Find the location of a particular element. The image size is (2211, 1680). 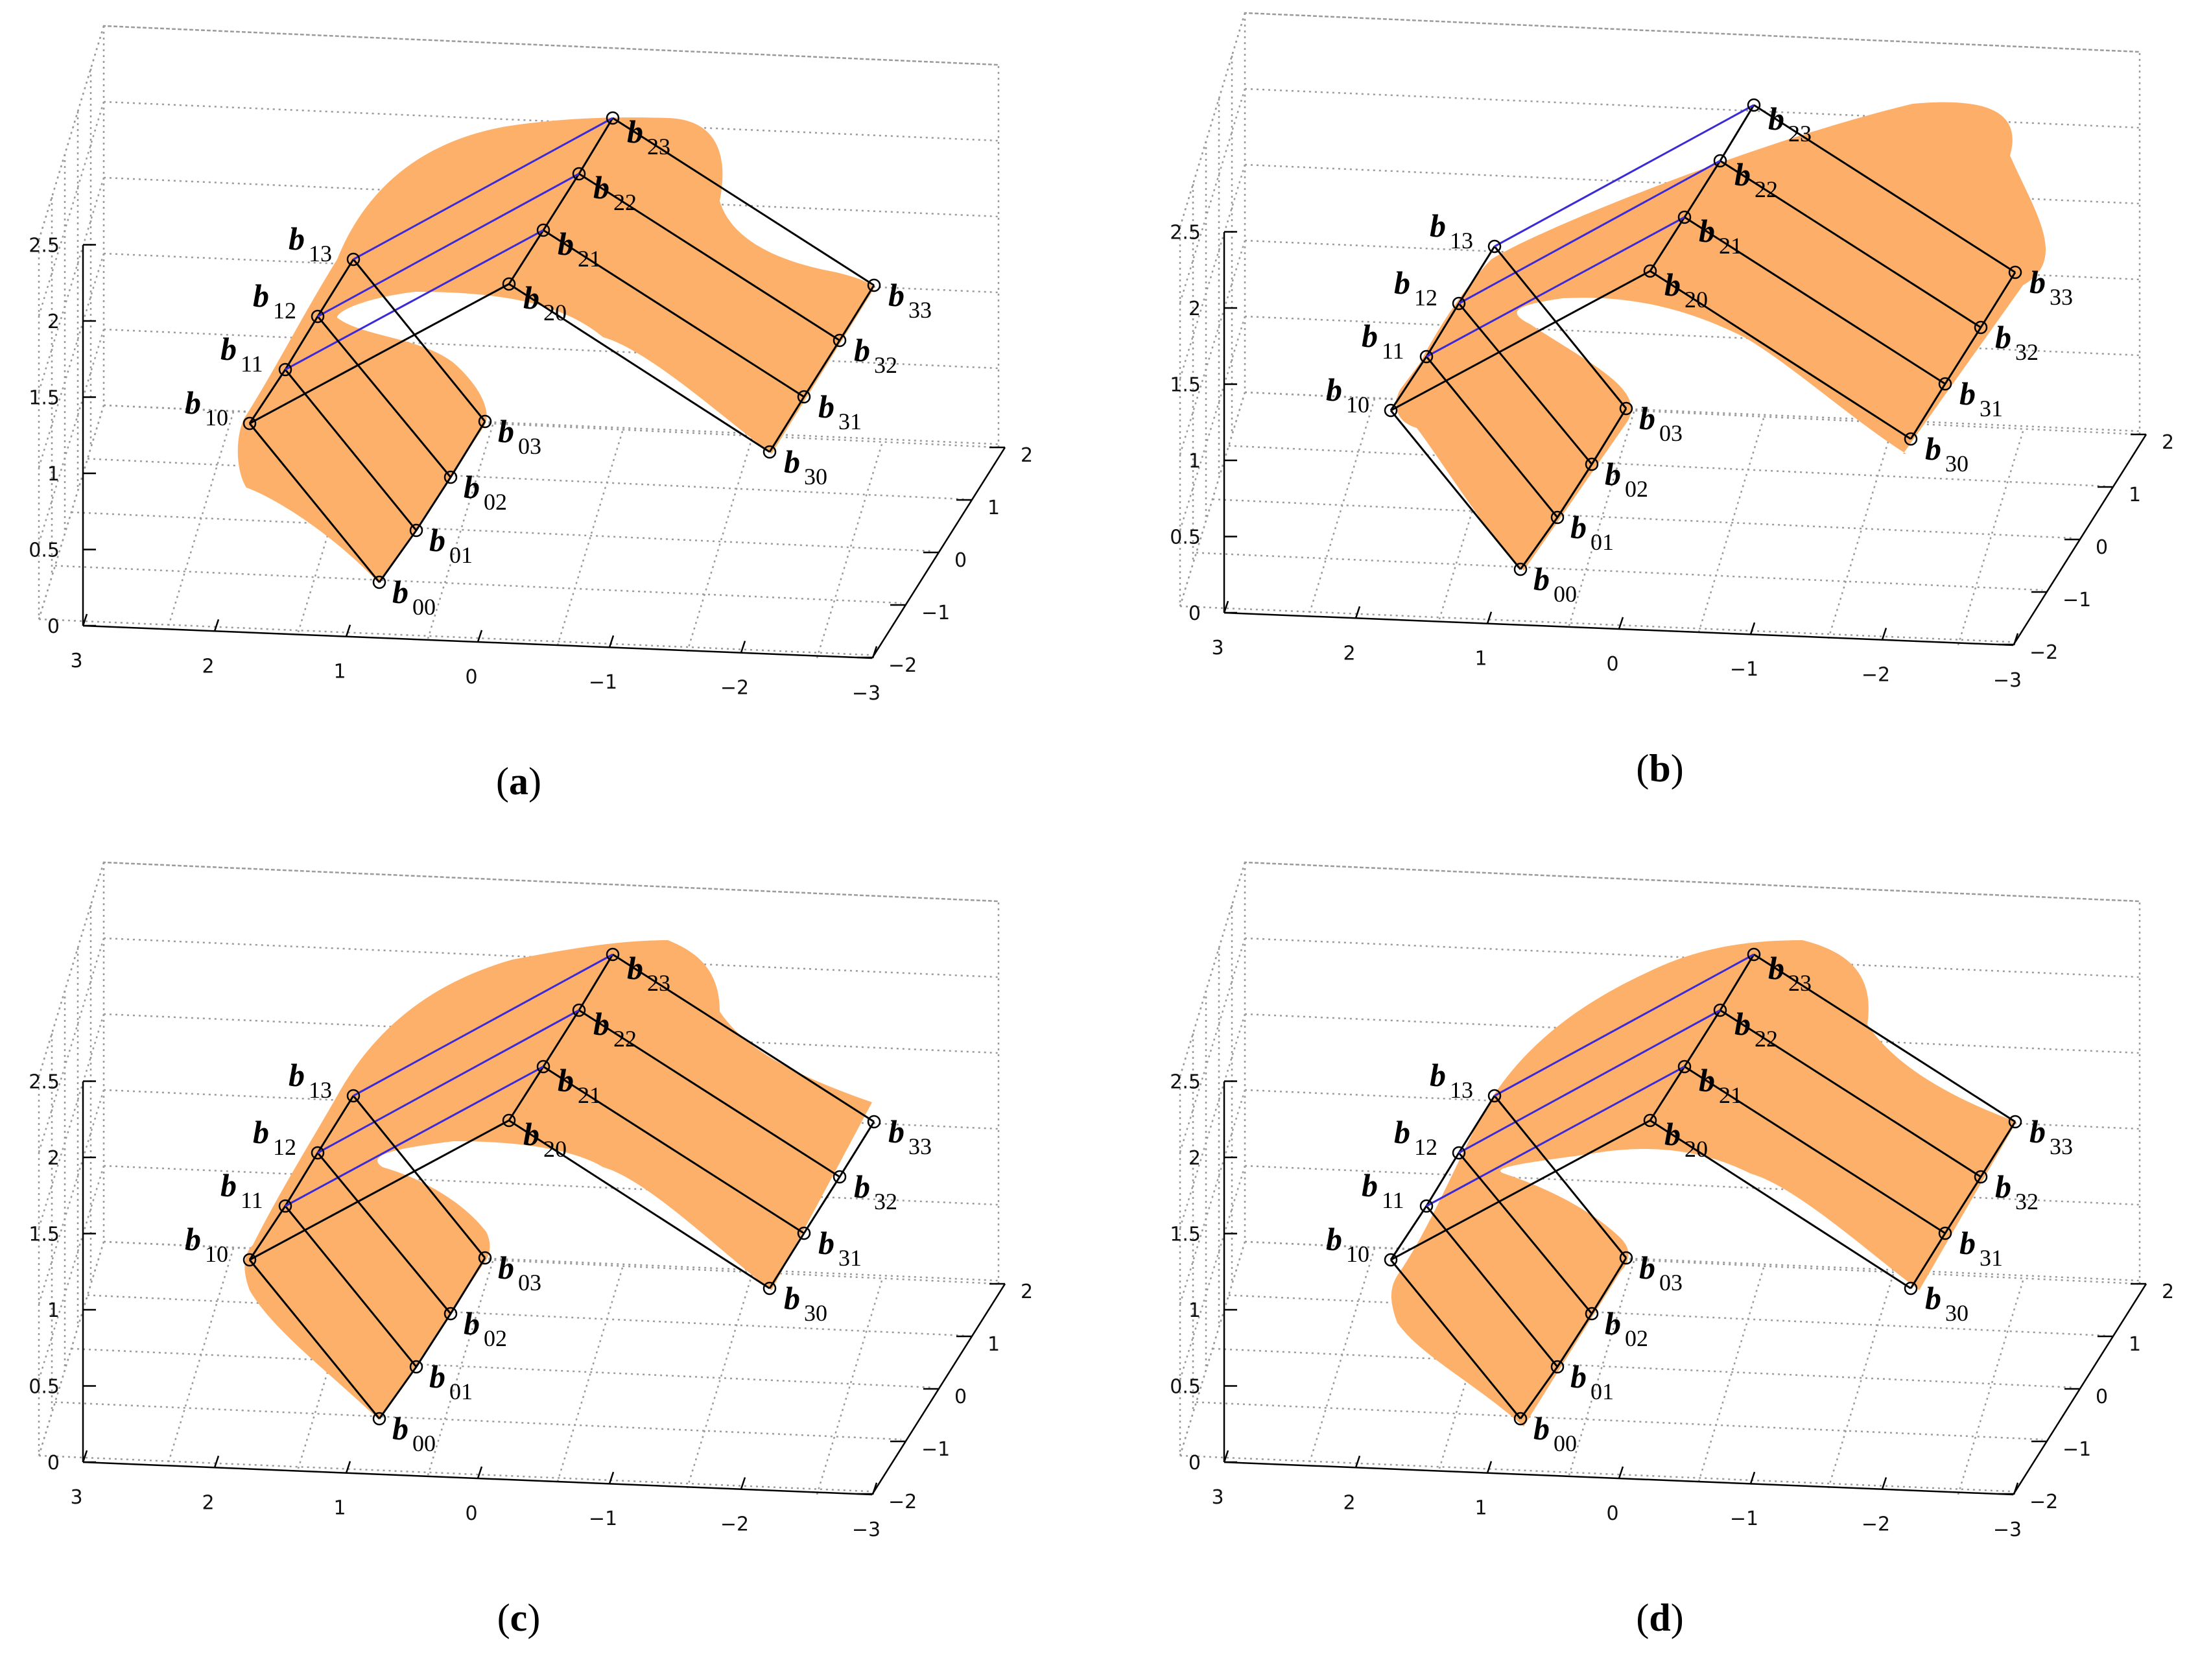

control-net-col-2-seg2 is located at coordinates (449, 1081).